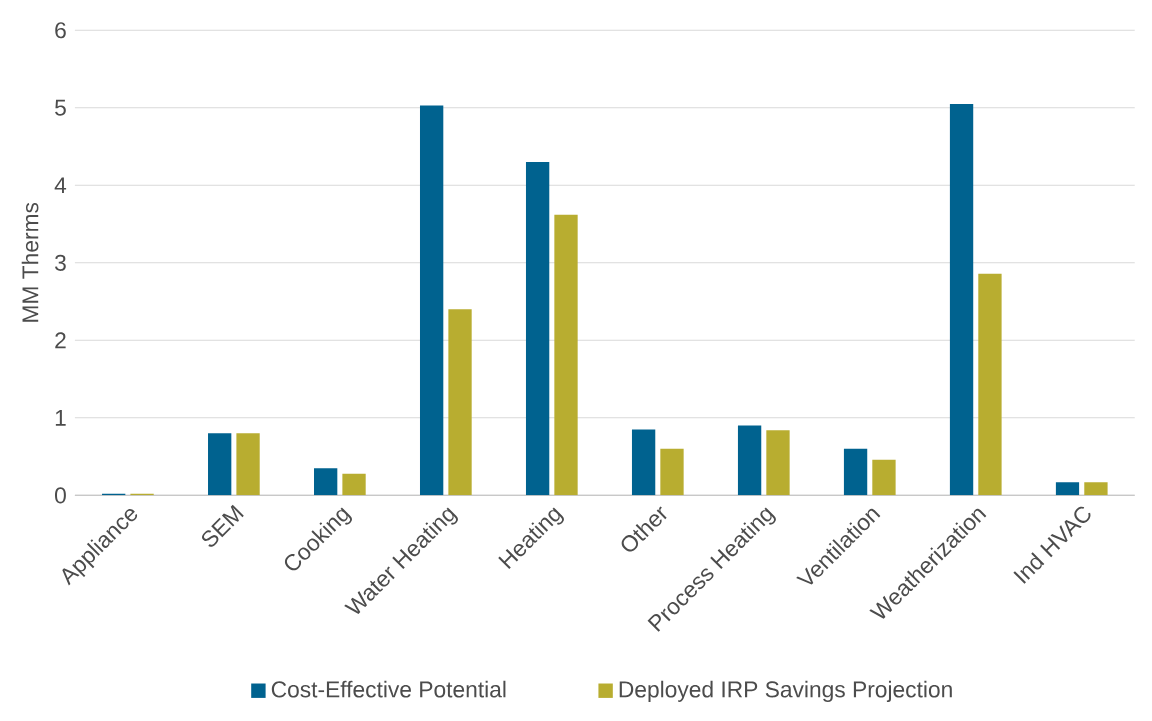 The image size is (1152, 721). What do you see at coordinates (60, 262) in the screenshot?
I see `y-tick-label: 3` at bounding box center [60, 262].